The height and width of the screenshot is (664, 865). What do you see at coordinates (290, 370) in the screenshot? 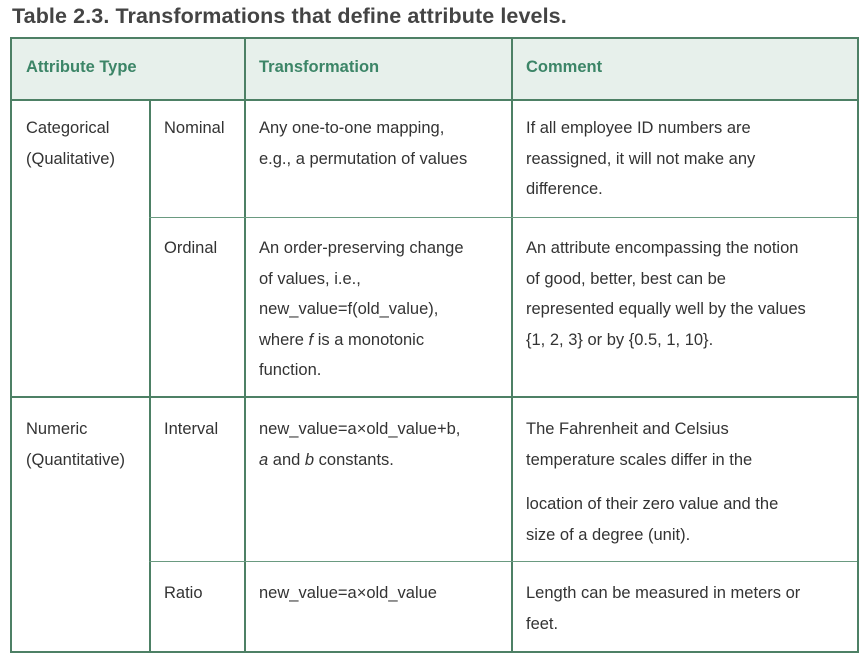
I see `transformation-ordinal-line: function.` at bounding box center [290, 370].